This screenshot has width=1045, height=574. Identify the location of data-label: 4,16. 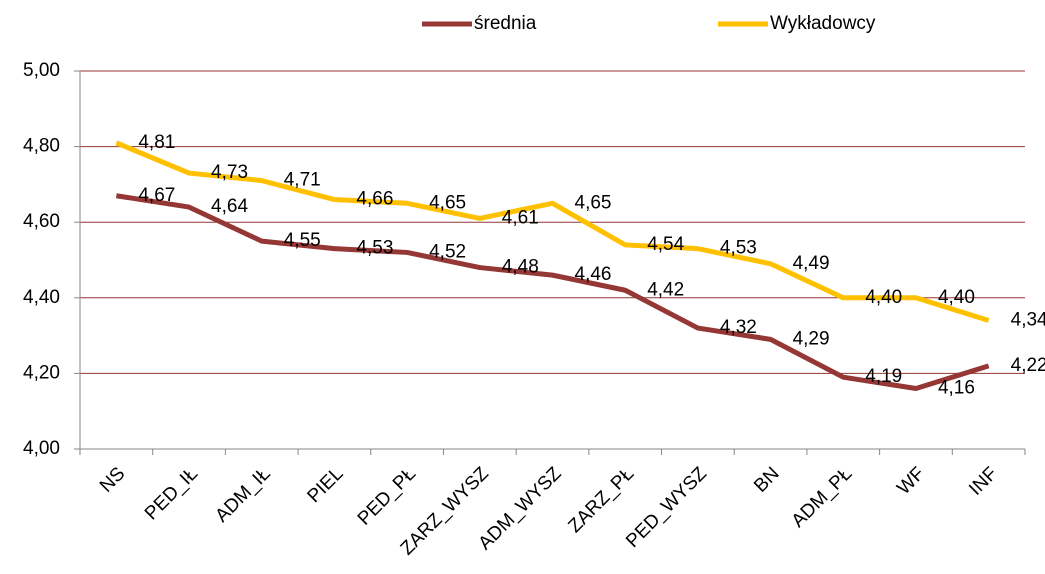
(956, 388).